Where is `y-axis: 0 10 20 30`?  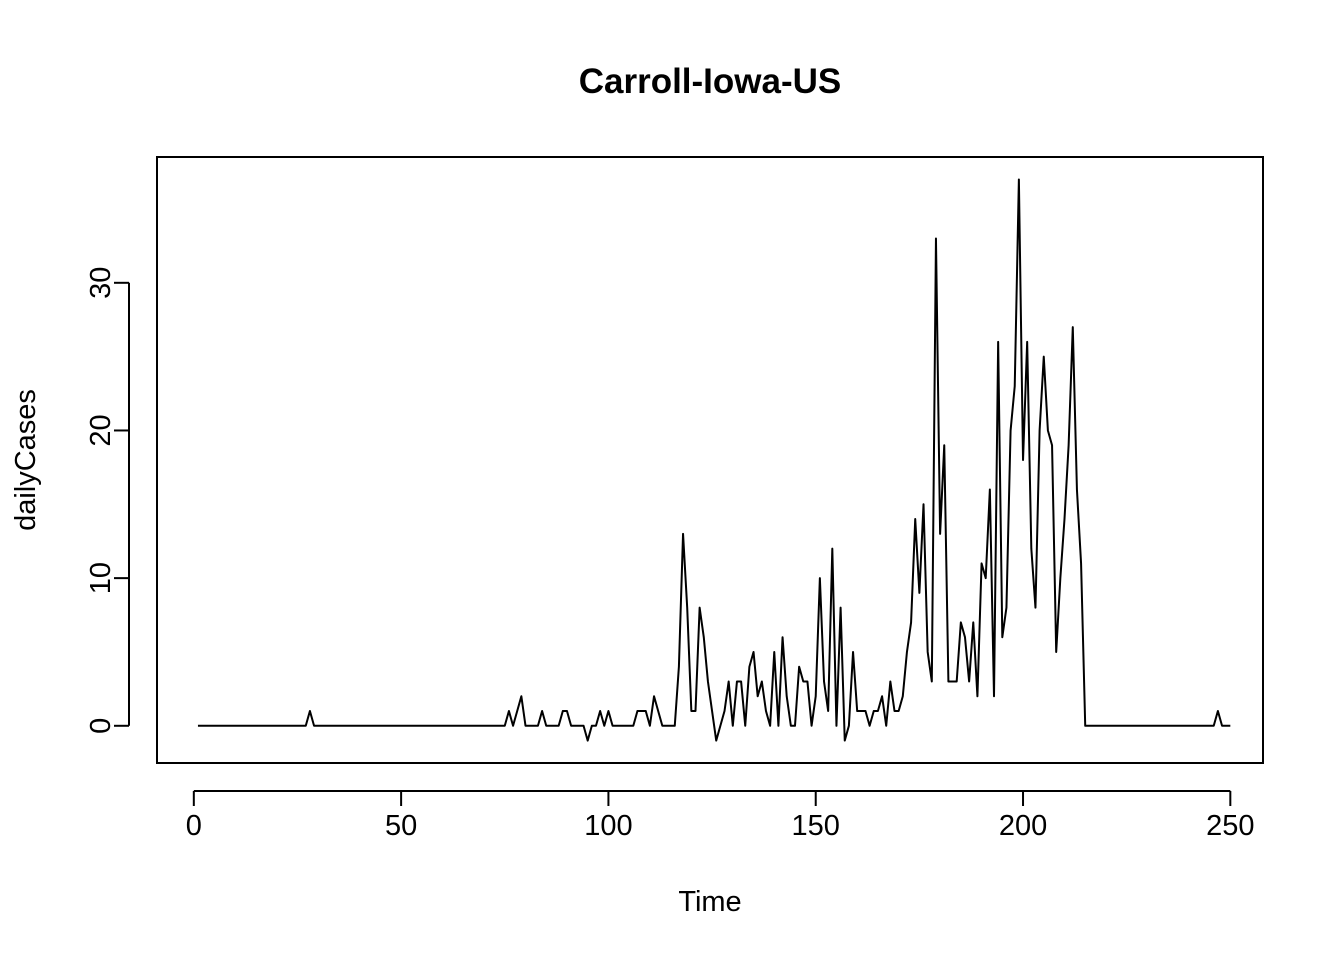
y-axis: 0 10 20 30 is located at coordinates (107, 500).